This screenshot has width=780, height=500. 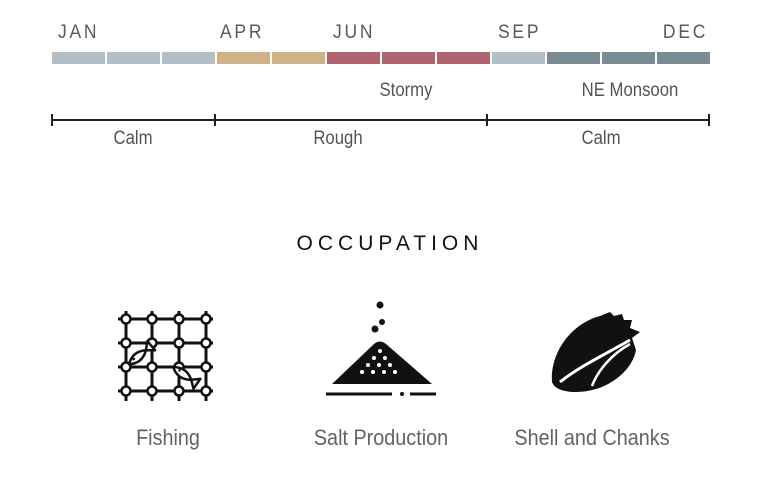 I want to click on month-label-apr: APR, so click(x=242, y=32).